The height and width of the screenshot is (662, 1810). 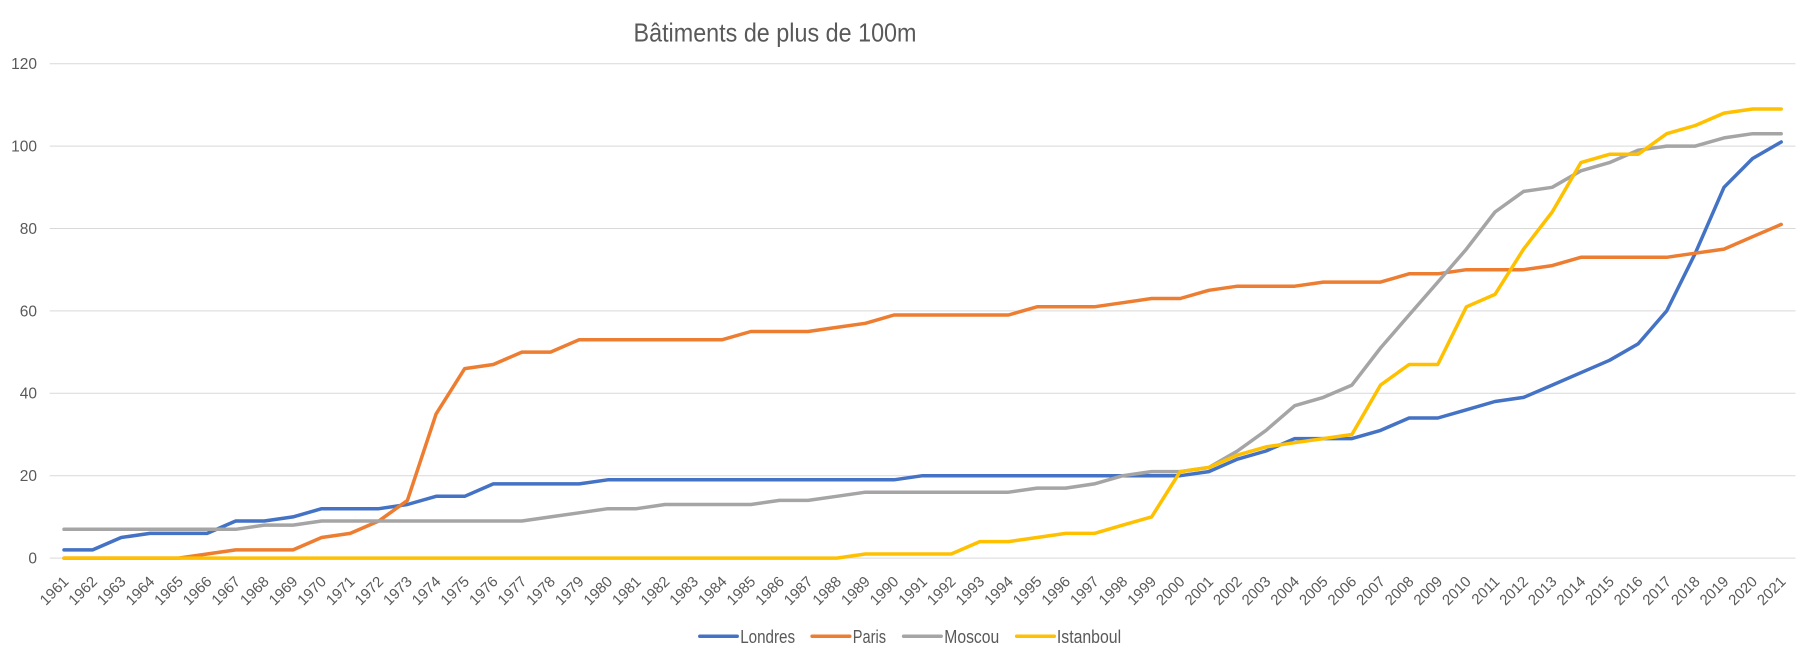 What do you see at coordinates (971, 636) in the screenshot?
I see `svg-text: Moscou` at bounding box center [971, 636].